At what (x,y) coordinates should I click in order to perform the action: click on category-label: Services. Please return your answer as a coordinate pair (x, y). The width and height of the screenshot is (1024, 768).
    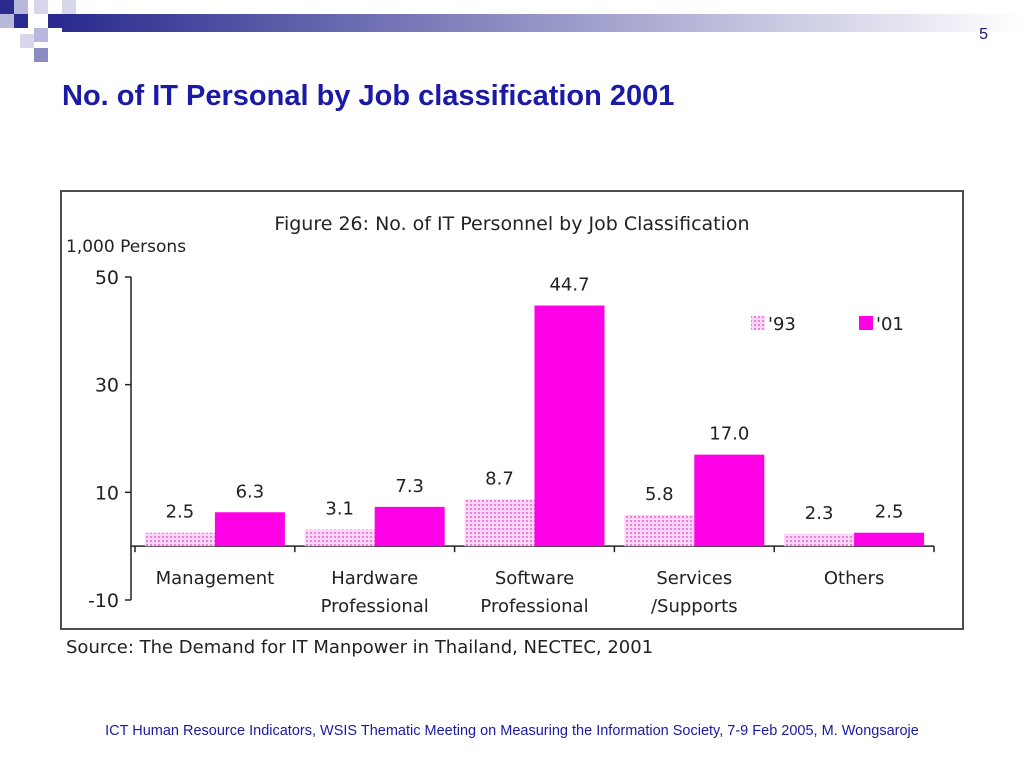
    Looking at the image, I should click on (694, 578).